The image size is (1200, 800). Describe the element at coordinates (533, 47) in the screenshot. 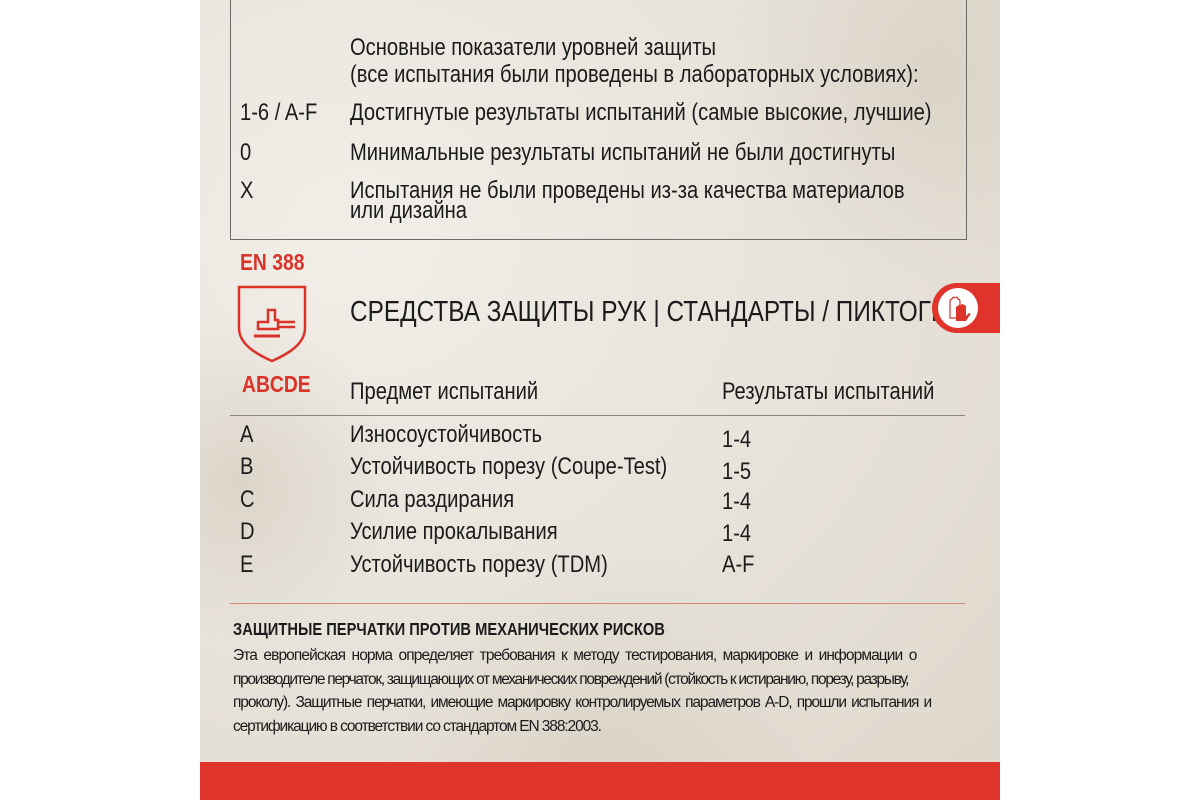

I see `legend-heading: Основные показатели уровней защиты` at that location.